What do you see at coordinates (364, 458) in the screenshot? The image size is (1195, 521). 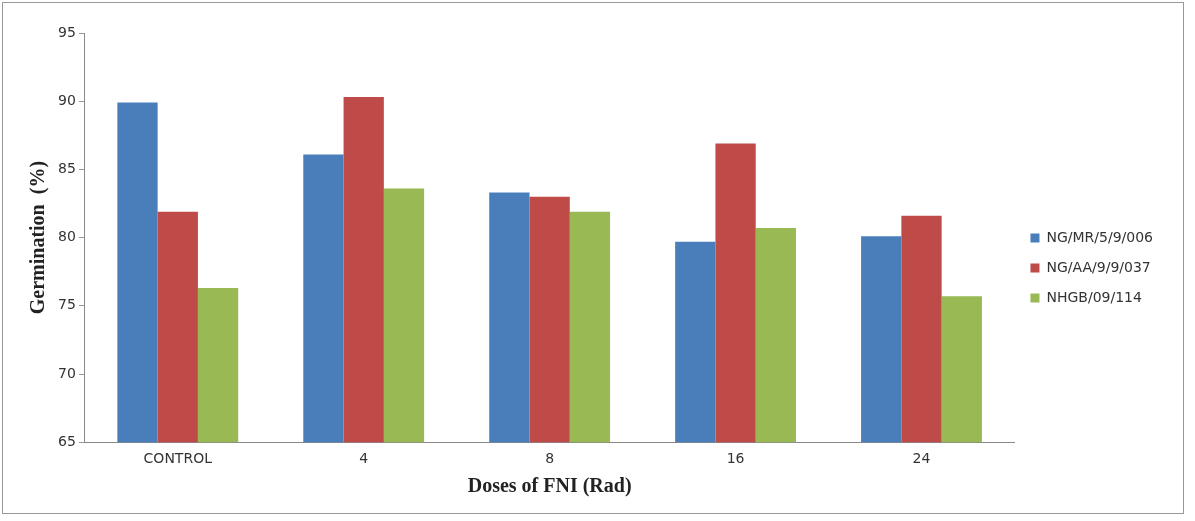 I see `x-tick-label: 4` at bounding box center [364, 458].